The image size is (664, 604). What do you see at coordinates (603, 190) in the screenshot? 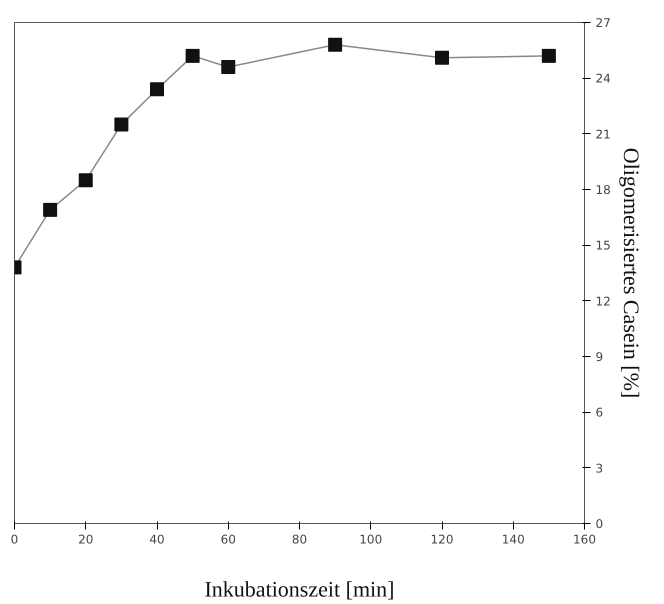
I see `y-tick-label: 18` at bounding box center [603, 190].